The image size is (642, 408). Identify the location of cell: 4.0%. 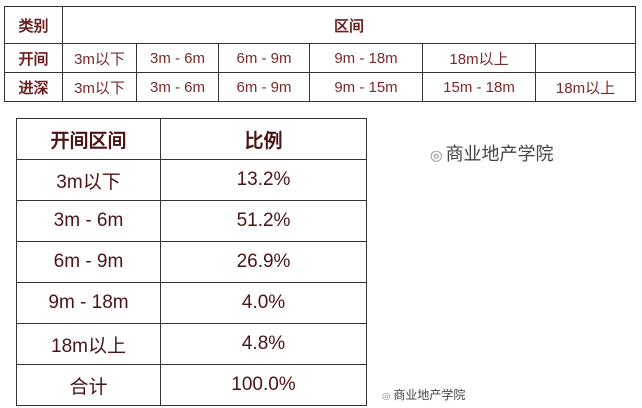
(263, 303).